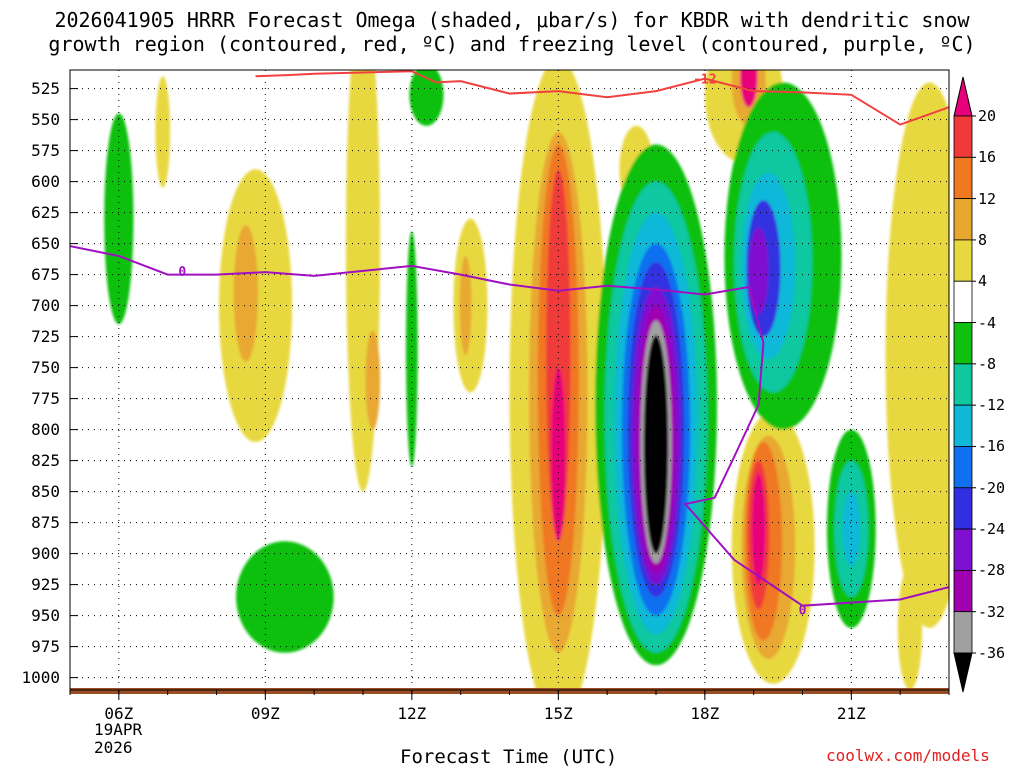  What do you see at coordinates (509, 757) in the screenshot?
I see `x-axis-title: Forecast Time (UTC)` at bounding box center [509, 757].